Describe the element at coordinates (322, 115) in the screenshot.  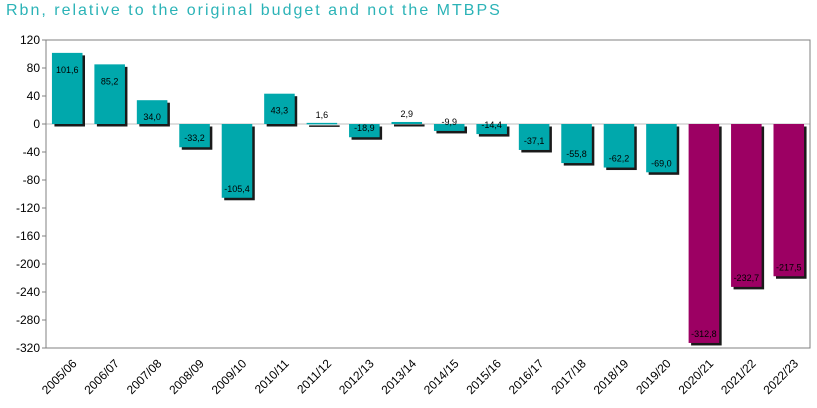
I see `data-label: 1,6` at that location.